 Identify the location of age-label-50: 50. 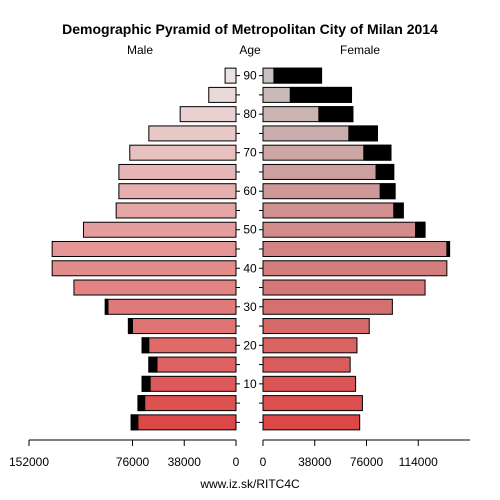
(250, 230).